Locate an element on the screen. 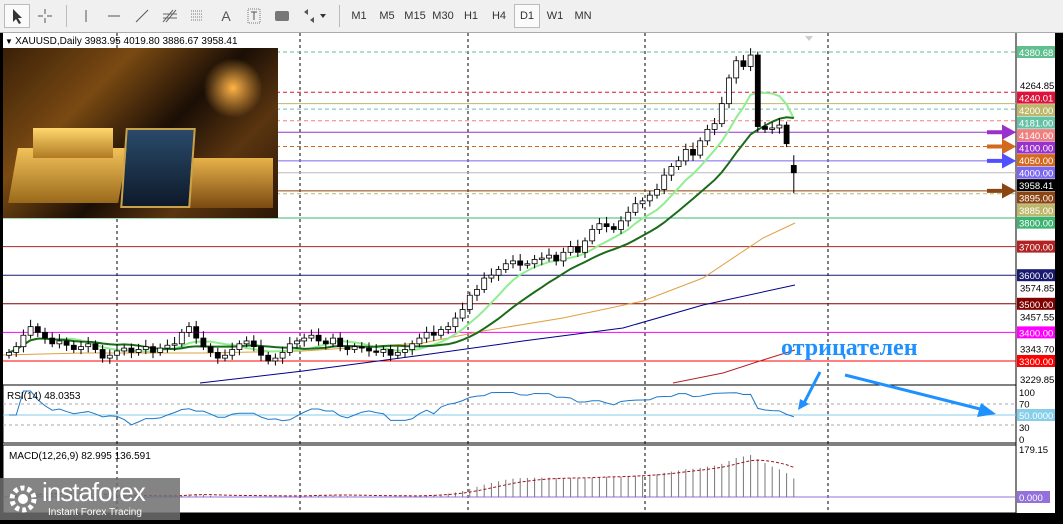 Image resolution: width=1063 pixels, height=524 pixels. bottom-bar is located at coordinates (531, 518).